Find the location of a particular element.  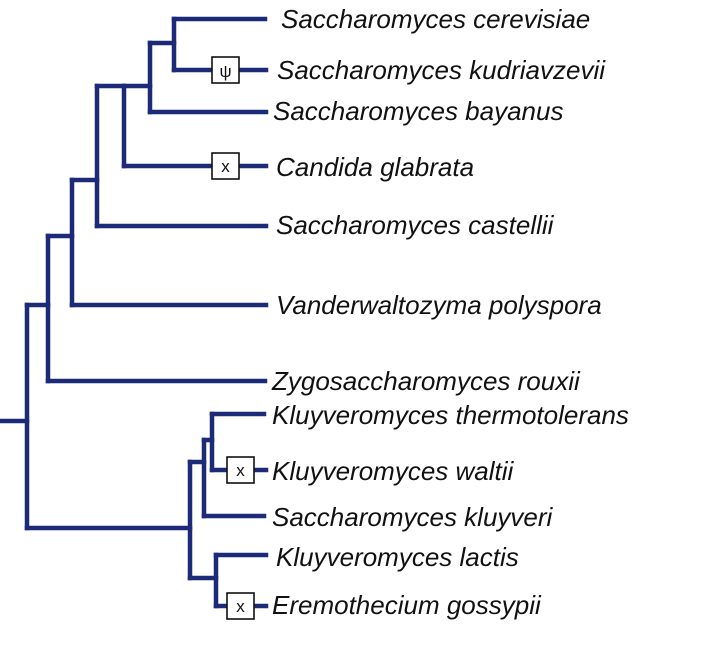

taxon-label-saccharomyces-kluyveri: Saccharomyces kluyveri is located at coordinates (413, 517).